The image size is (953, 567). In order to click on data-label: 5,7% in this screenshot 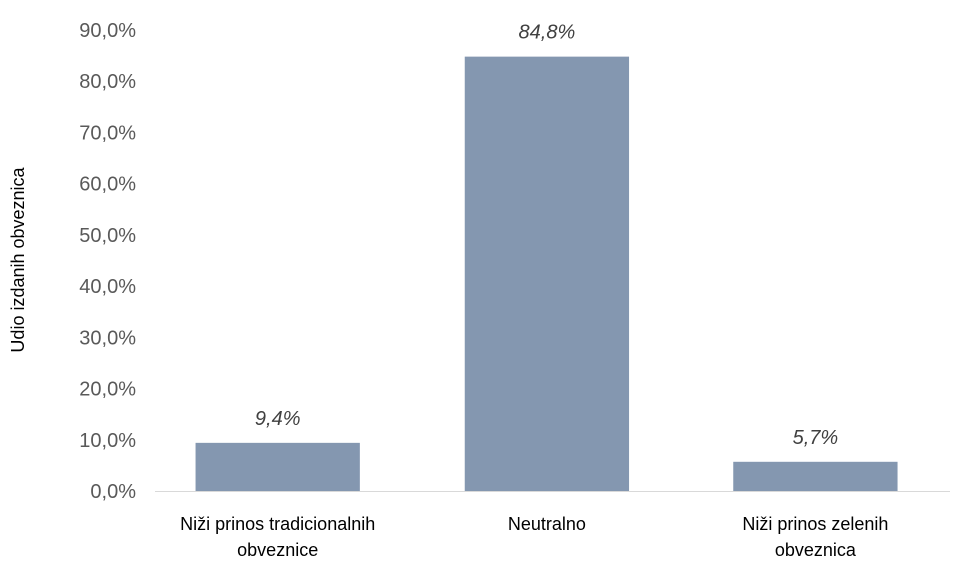, I will do `click(816, 438)`.